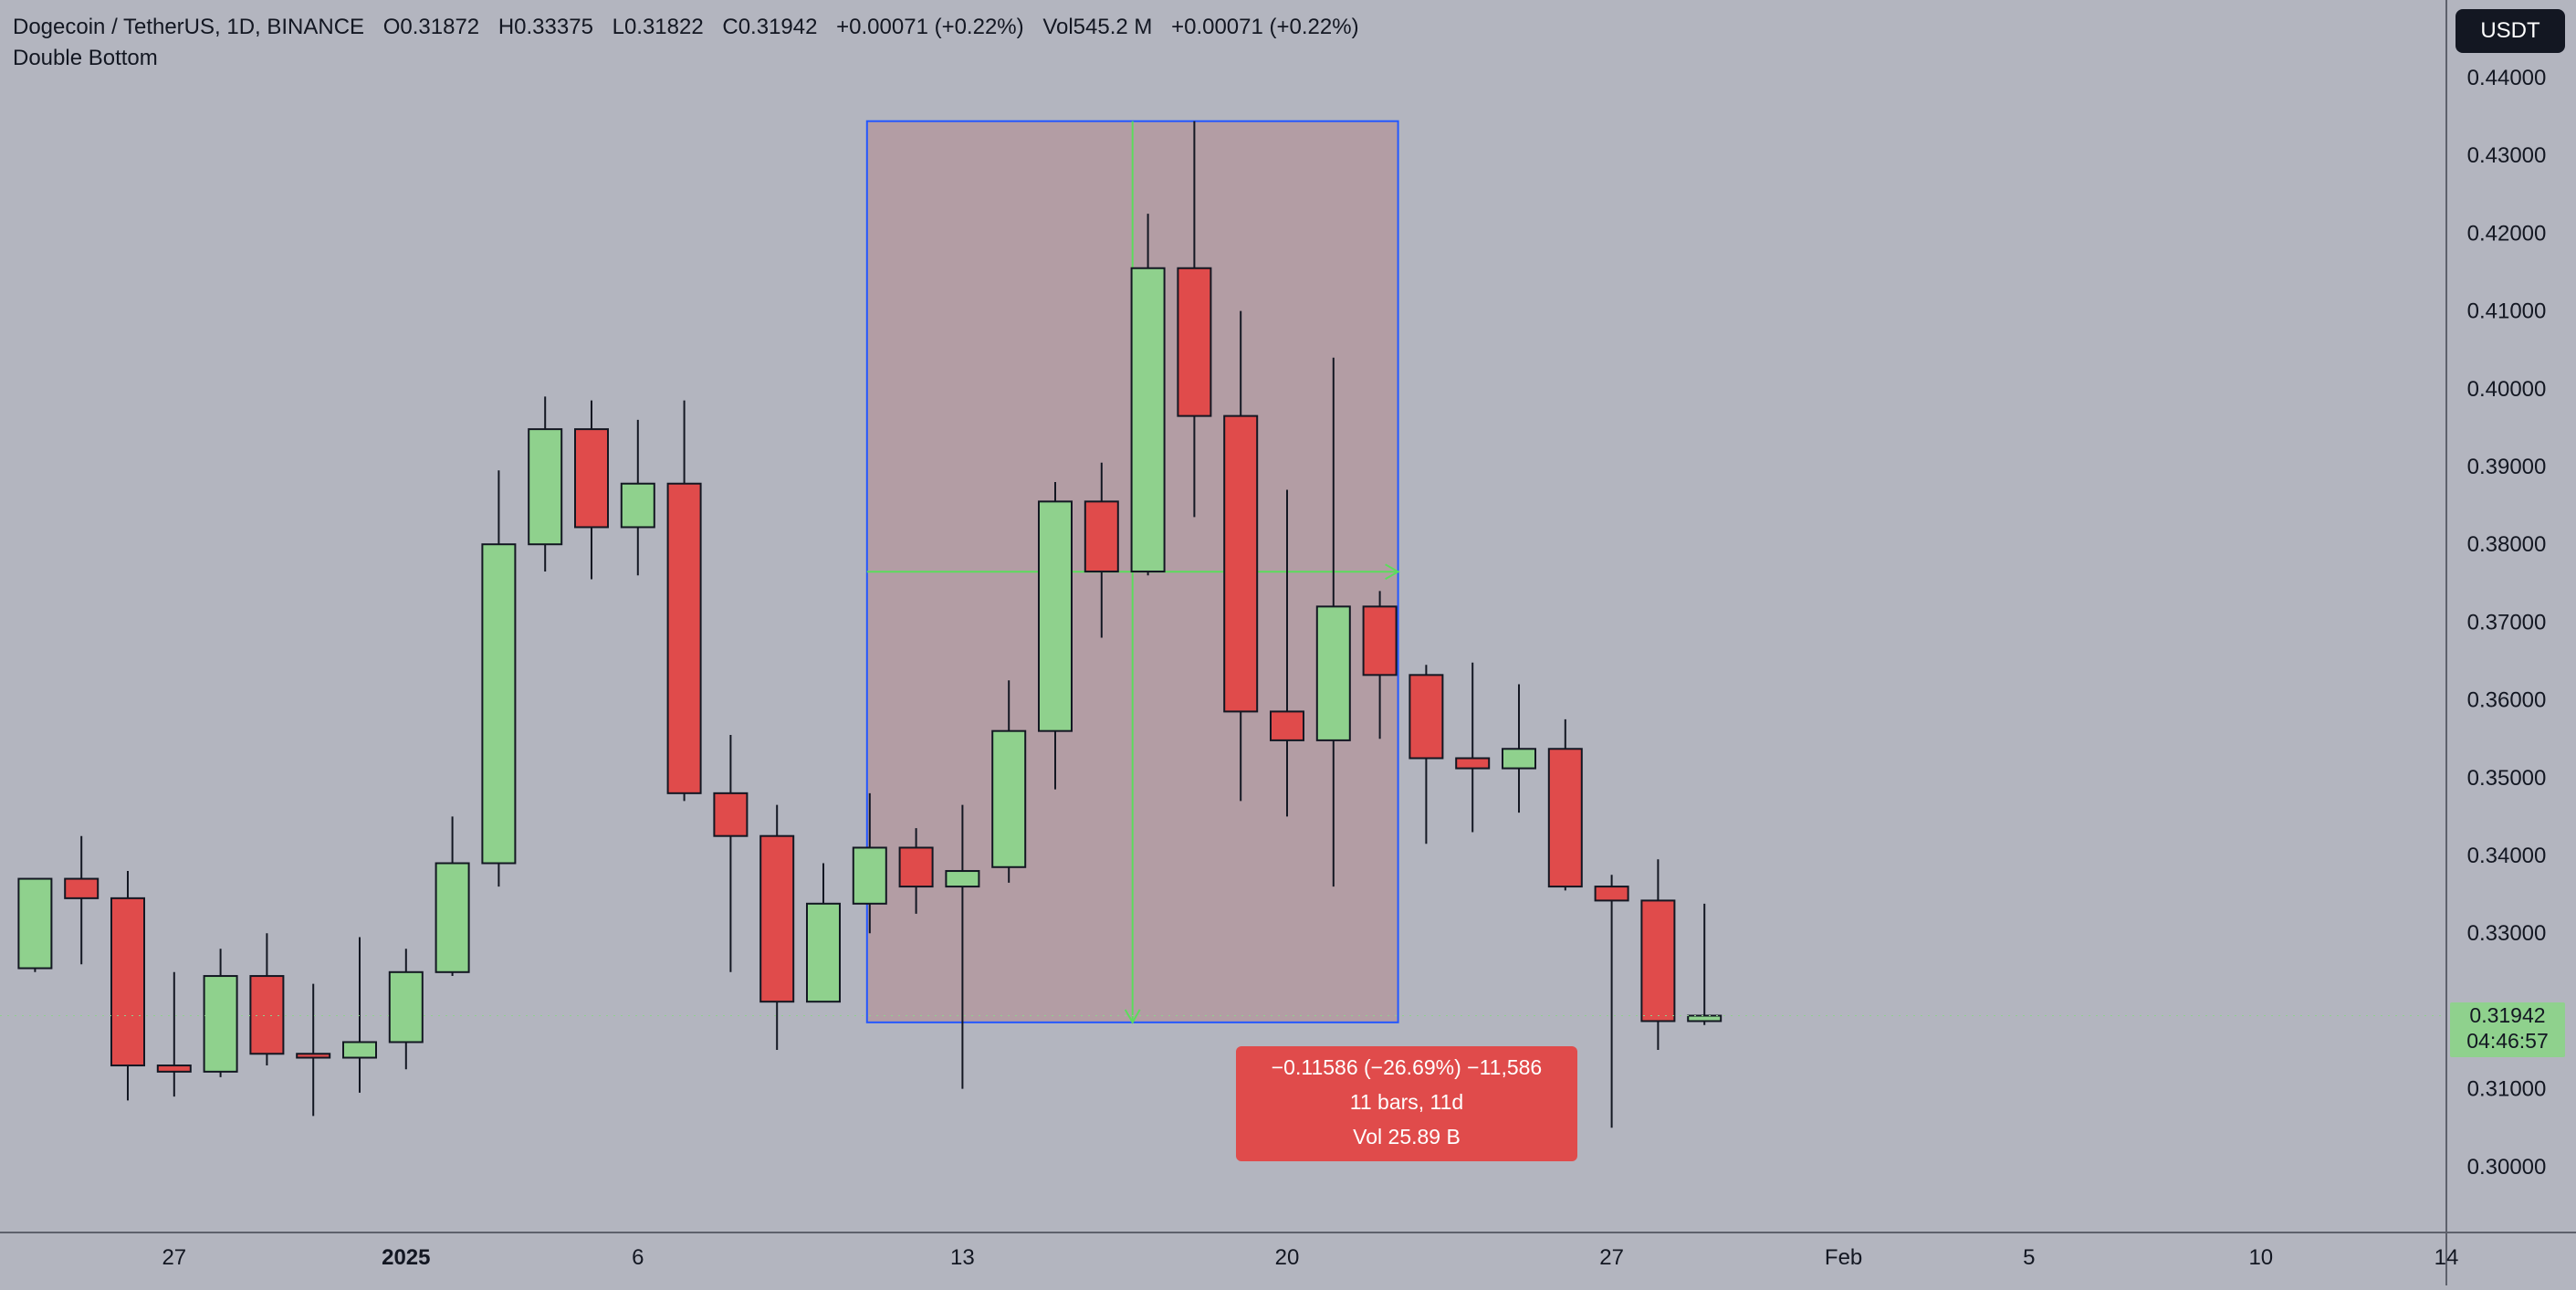  I want to click on currency-button: USDT, so click(2510, 31).